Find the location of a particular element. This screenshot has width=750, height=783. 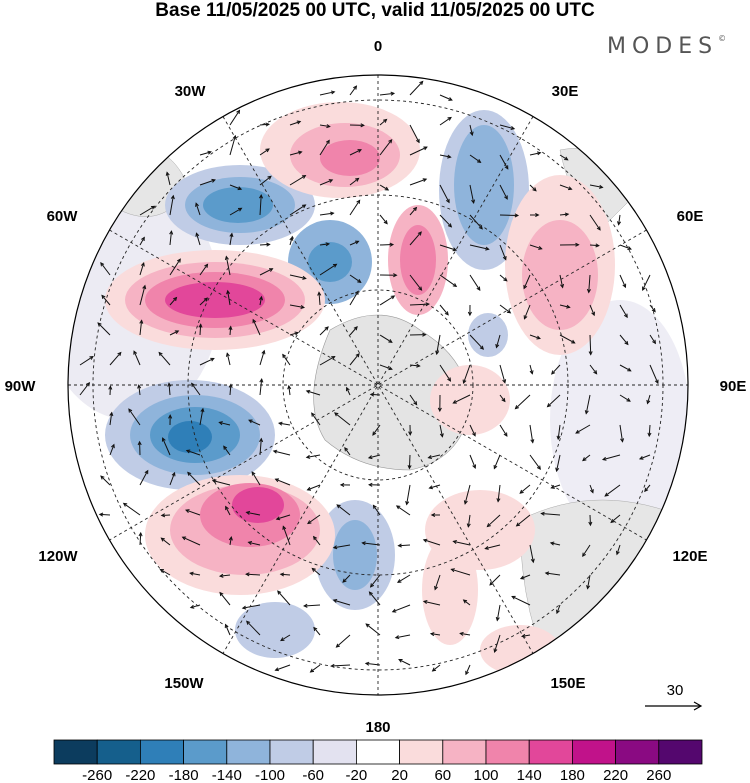

lon-label-120w: 120W is located at coordinates (58, 556).